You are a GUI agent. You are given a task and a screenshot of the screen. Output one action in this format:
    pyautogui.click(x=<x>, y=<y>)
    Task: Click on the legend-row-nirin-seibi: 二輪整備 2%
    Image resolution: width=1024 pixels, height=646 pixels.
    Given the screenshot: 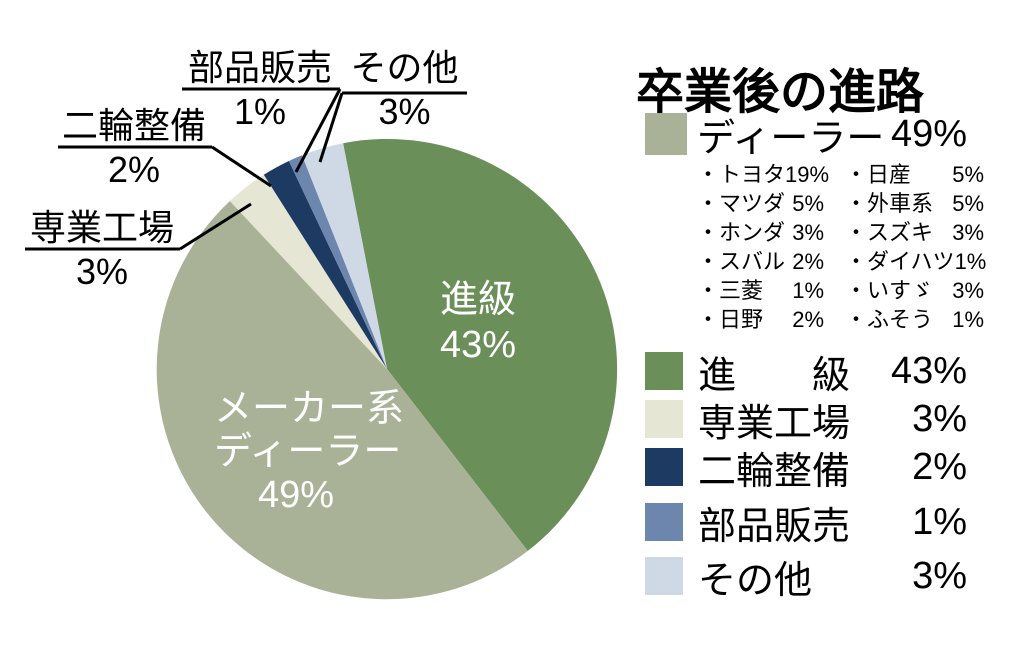 What is the action you would take?
    pyautogui.click(x=806, y=469)
    